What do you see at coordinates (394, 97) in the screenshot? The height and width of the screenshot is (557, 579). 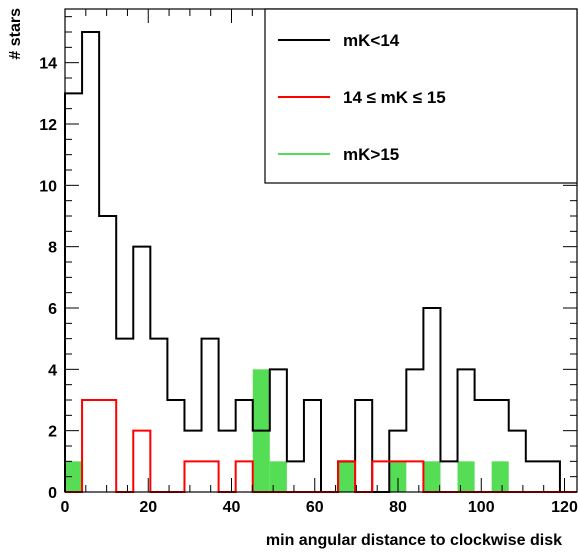 I see `legend-label: 14 ≤ mK ≤ 15` at bounding box center [394, 97].